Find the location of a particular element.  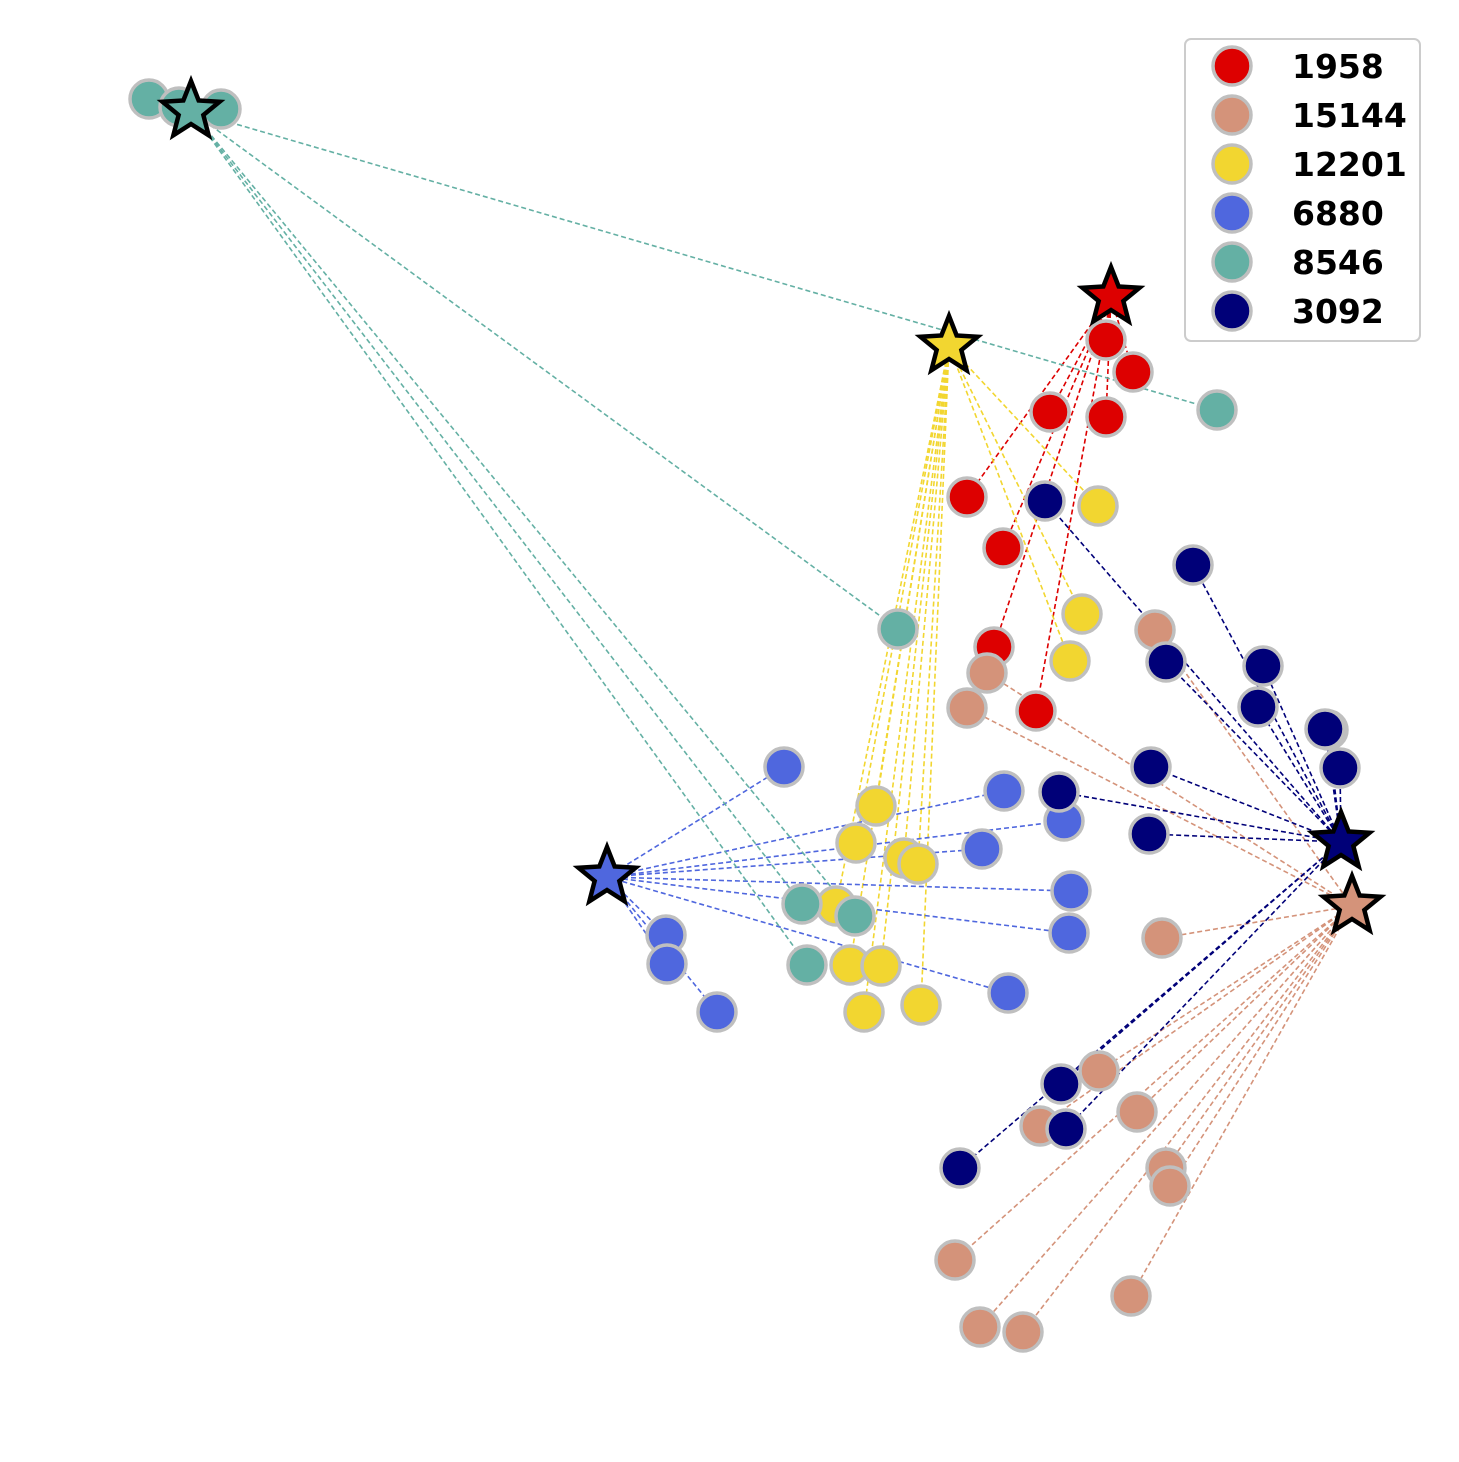

legend-label-15144: 15144 is located at coordinates (1349, 115).